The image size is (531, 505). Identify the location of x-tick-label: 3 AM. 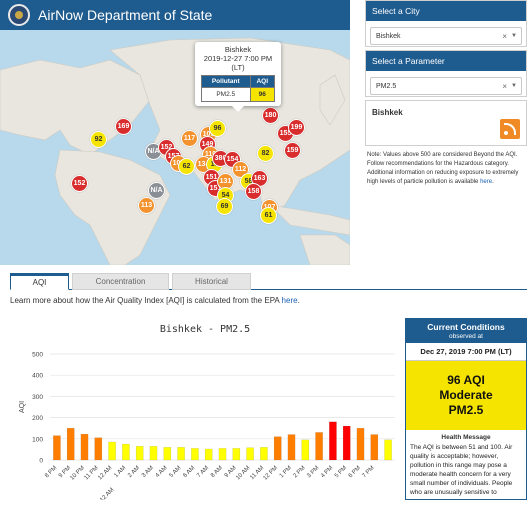
(148, 472).